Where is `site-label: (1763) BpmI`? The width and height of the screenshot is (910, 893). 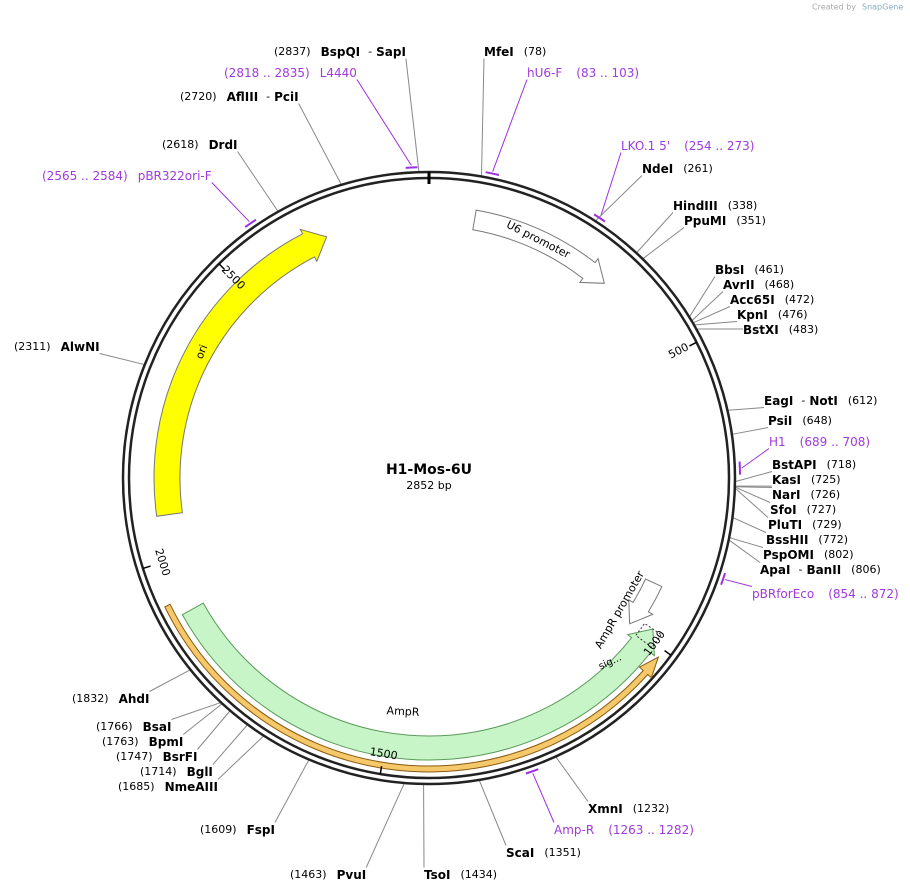 site-label: (1763) BpmI is located at coordinates (142, 742).